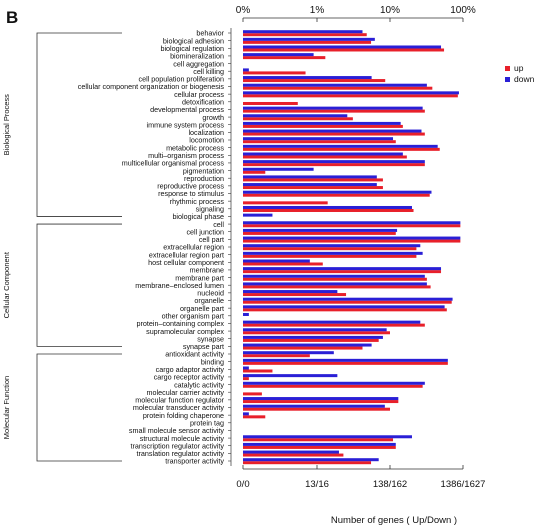 The height and width of the screenshot is (529, 550). Describe the element at coordinates (194, 461) in the screenshot. I see `category-label: transporter activity` at that location.